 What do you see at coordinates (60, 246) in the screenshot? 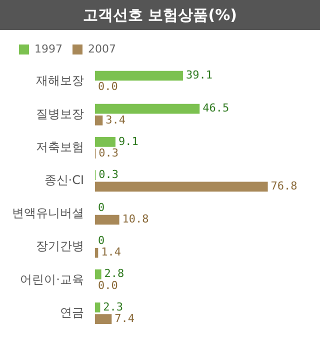
I see `y-tick-label: 장기간병` at bounding box center [60, 246].